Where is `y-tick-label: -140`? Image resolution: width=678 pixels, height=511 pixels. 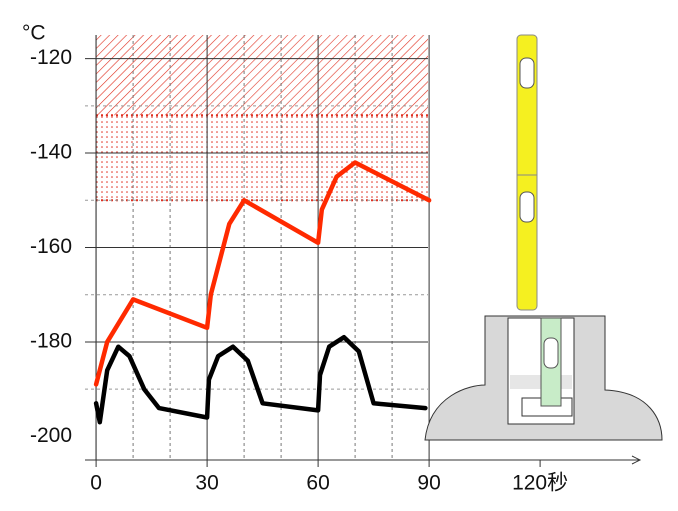
y-tick-label: -140 is located at coordinates (51, 152).